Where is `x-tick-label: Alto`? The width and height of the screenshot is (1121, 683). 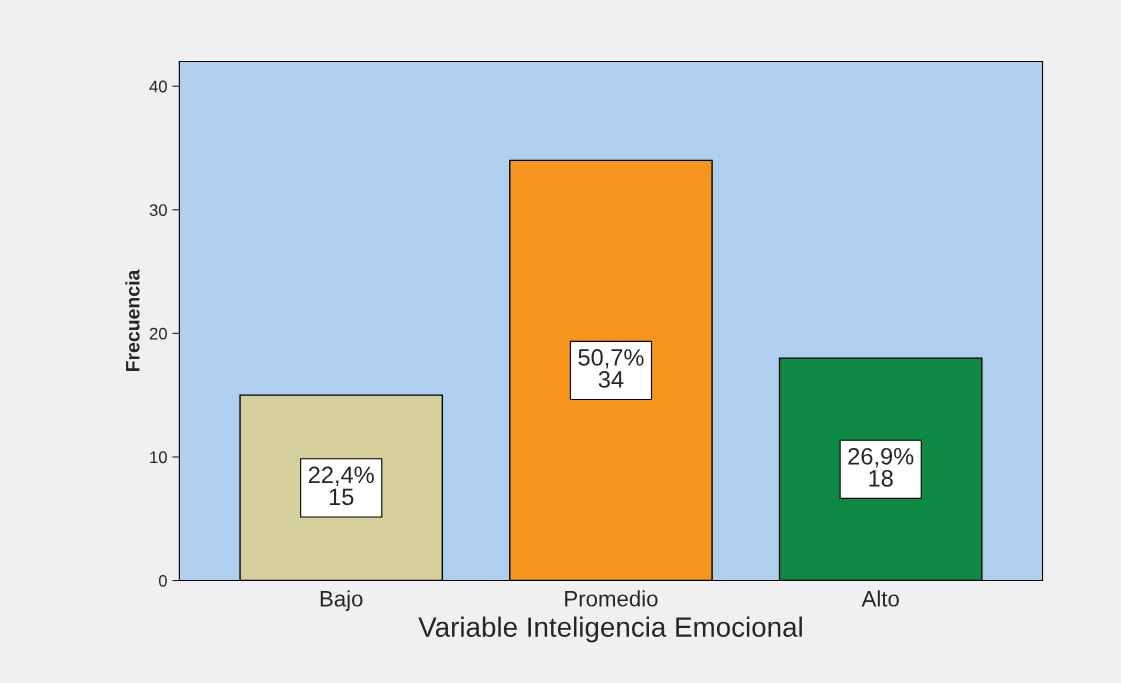 x-tick-label: Alto is located at coordinates (880, 598).